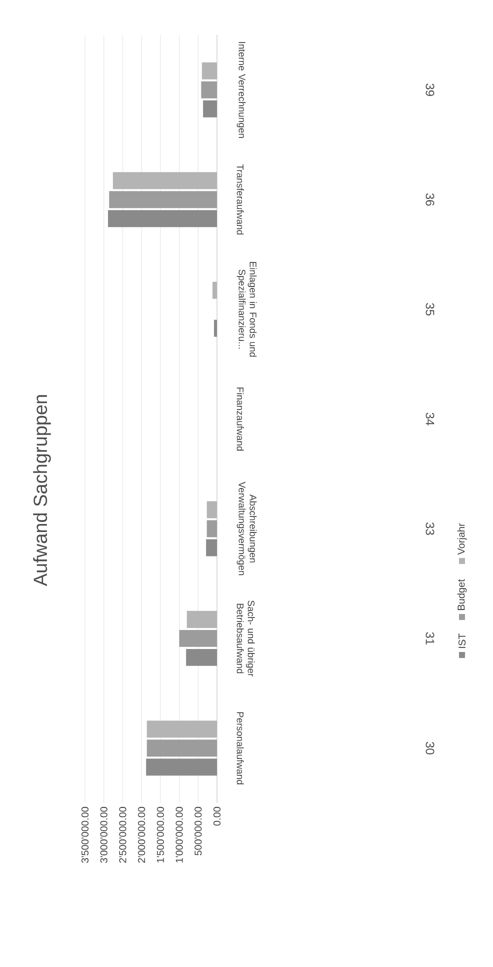  I want to click on text: Budget, so click(462, 594).